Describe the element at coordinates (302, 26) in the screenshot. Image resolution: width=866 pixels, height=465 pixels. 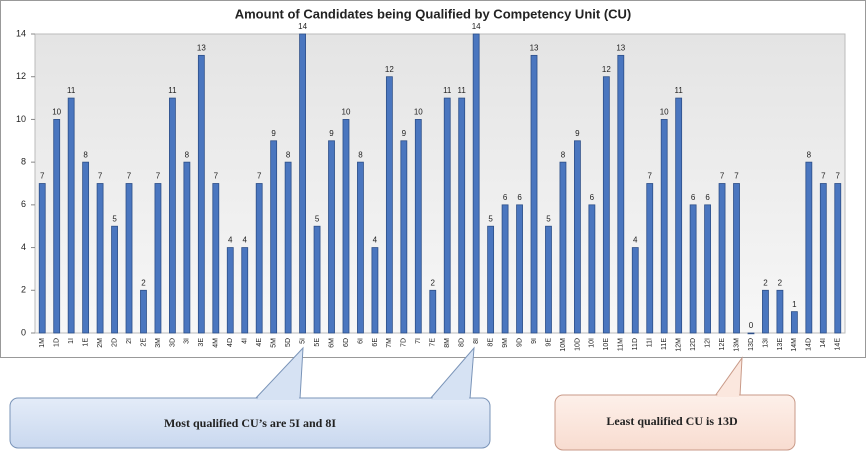
I see `value-label: 14` at that location.